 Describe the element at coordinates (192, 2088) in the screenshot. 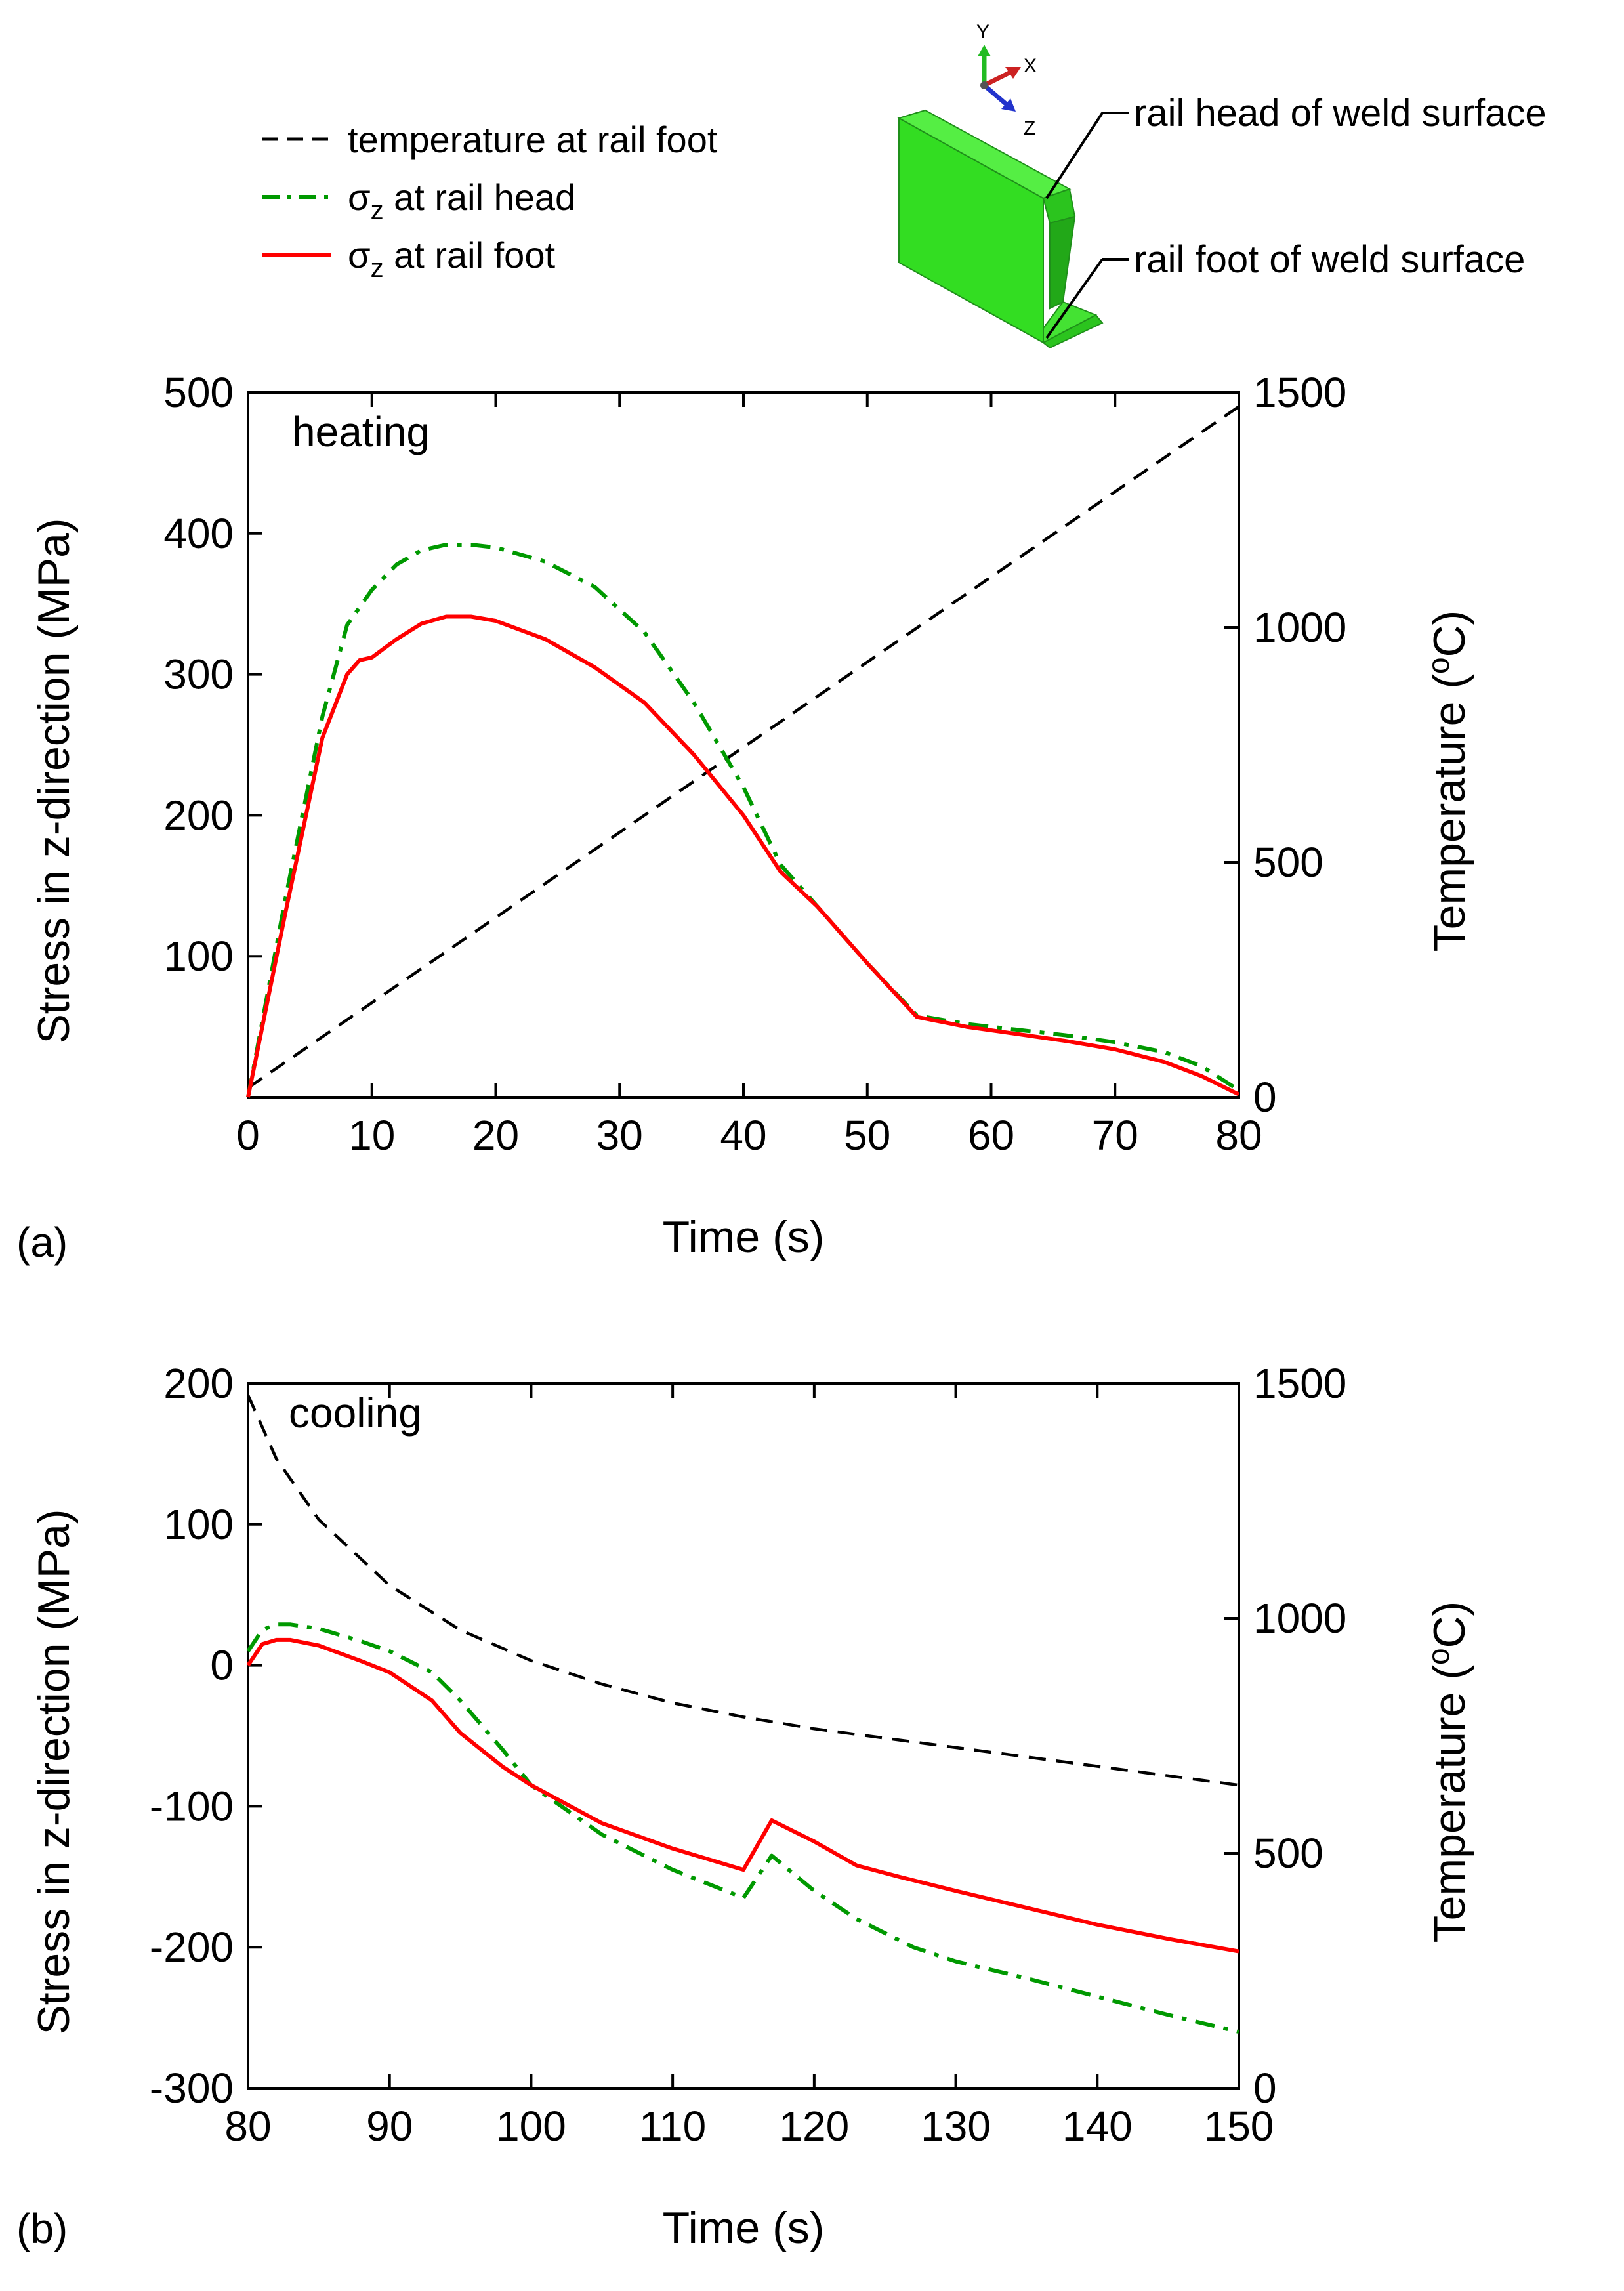

I see `y-tick-label: -300` at that location.